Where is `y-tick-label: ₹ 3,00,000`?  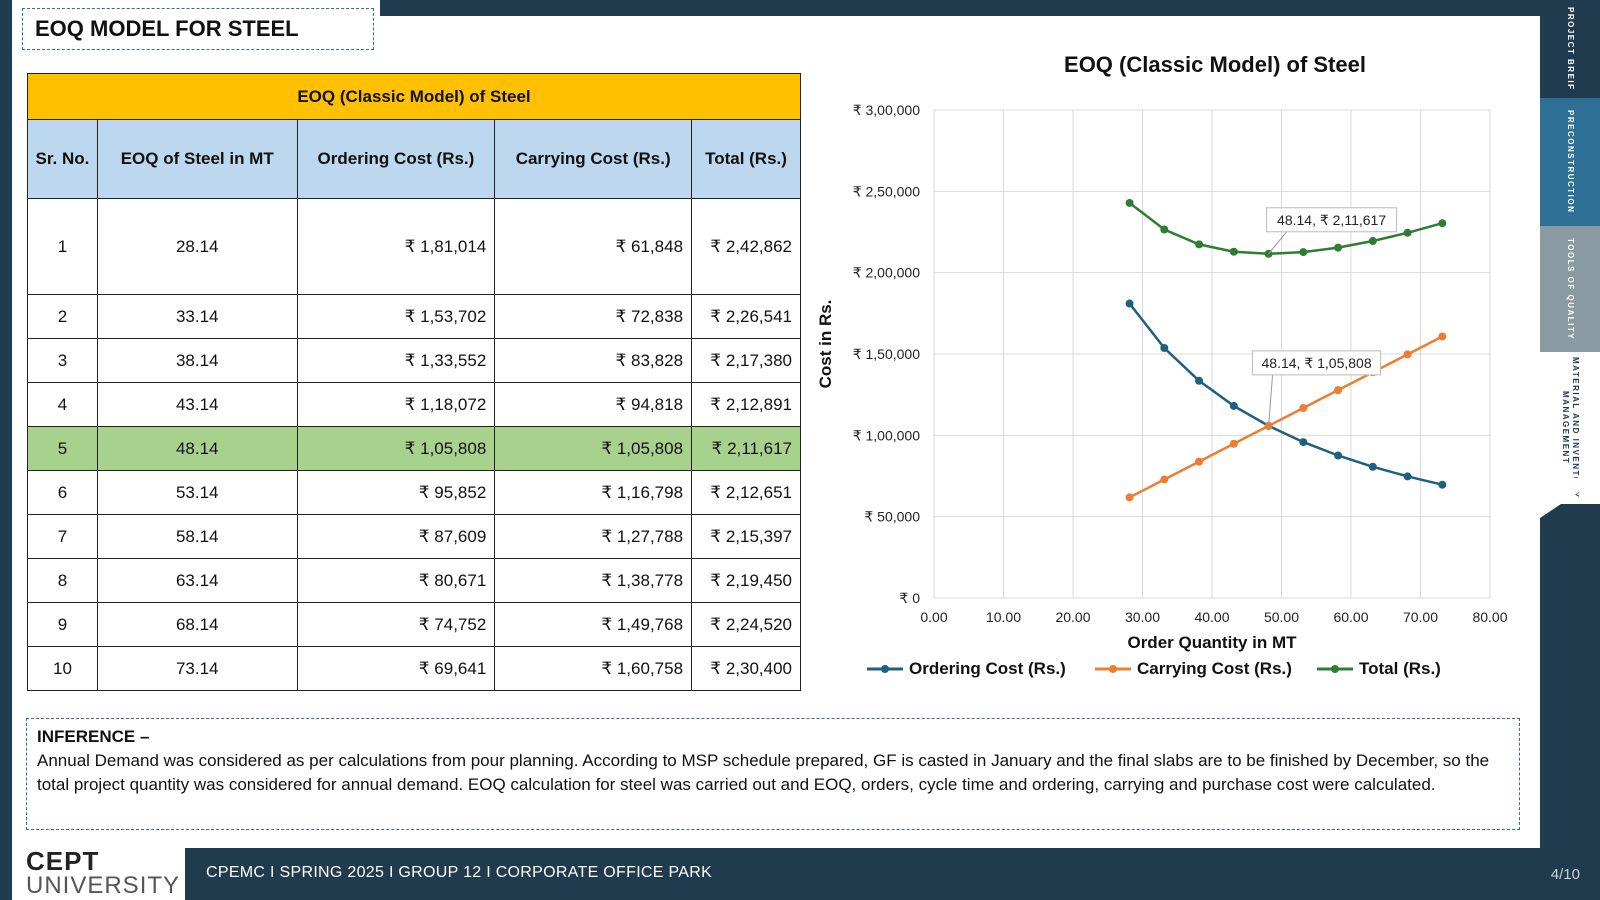
y-tick-label: ₹ 3,00,000 is located at coordinates (887, 110).